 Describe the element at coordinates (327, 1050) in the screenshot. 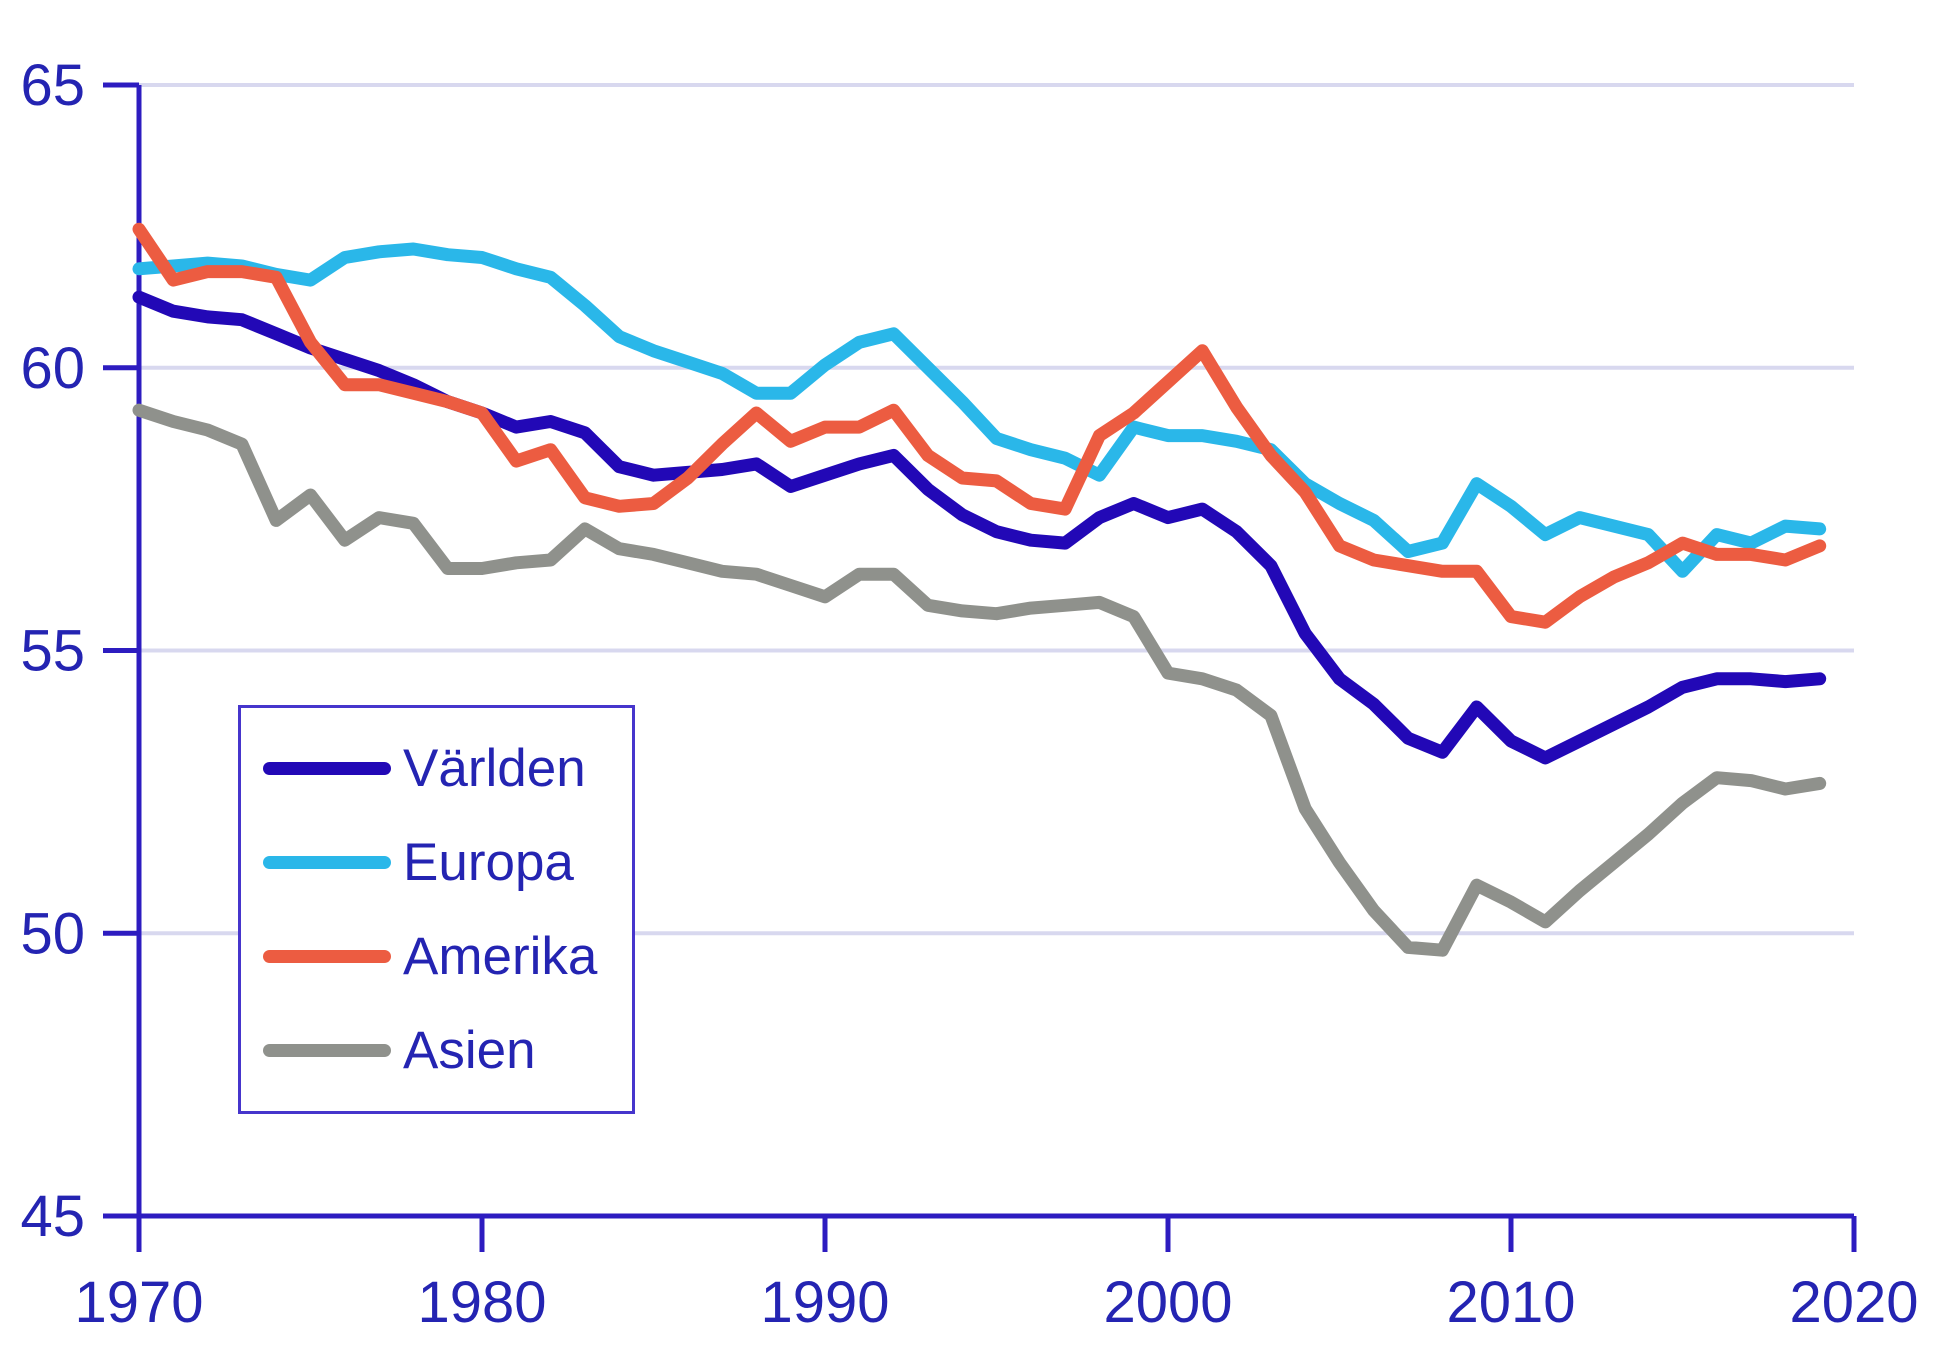

I see `legend-swatch-asien` at that location.